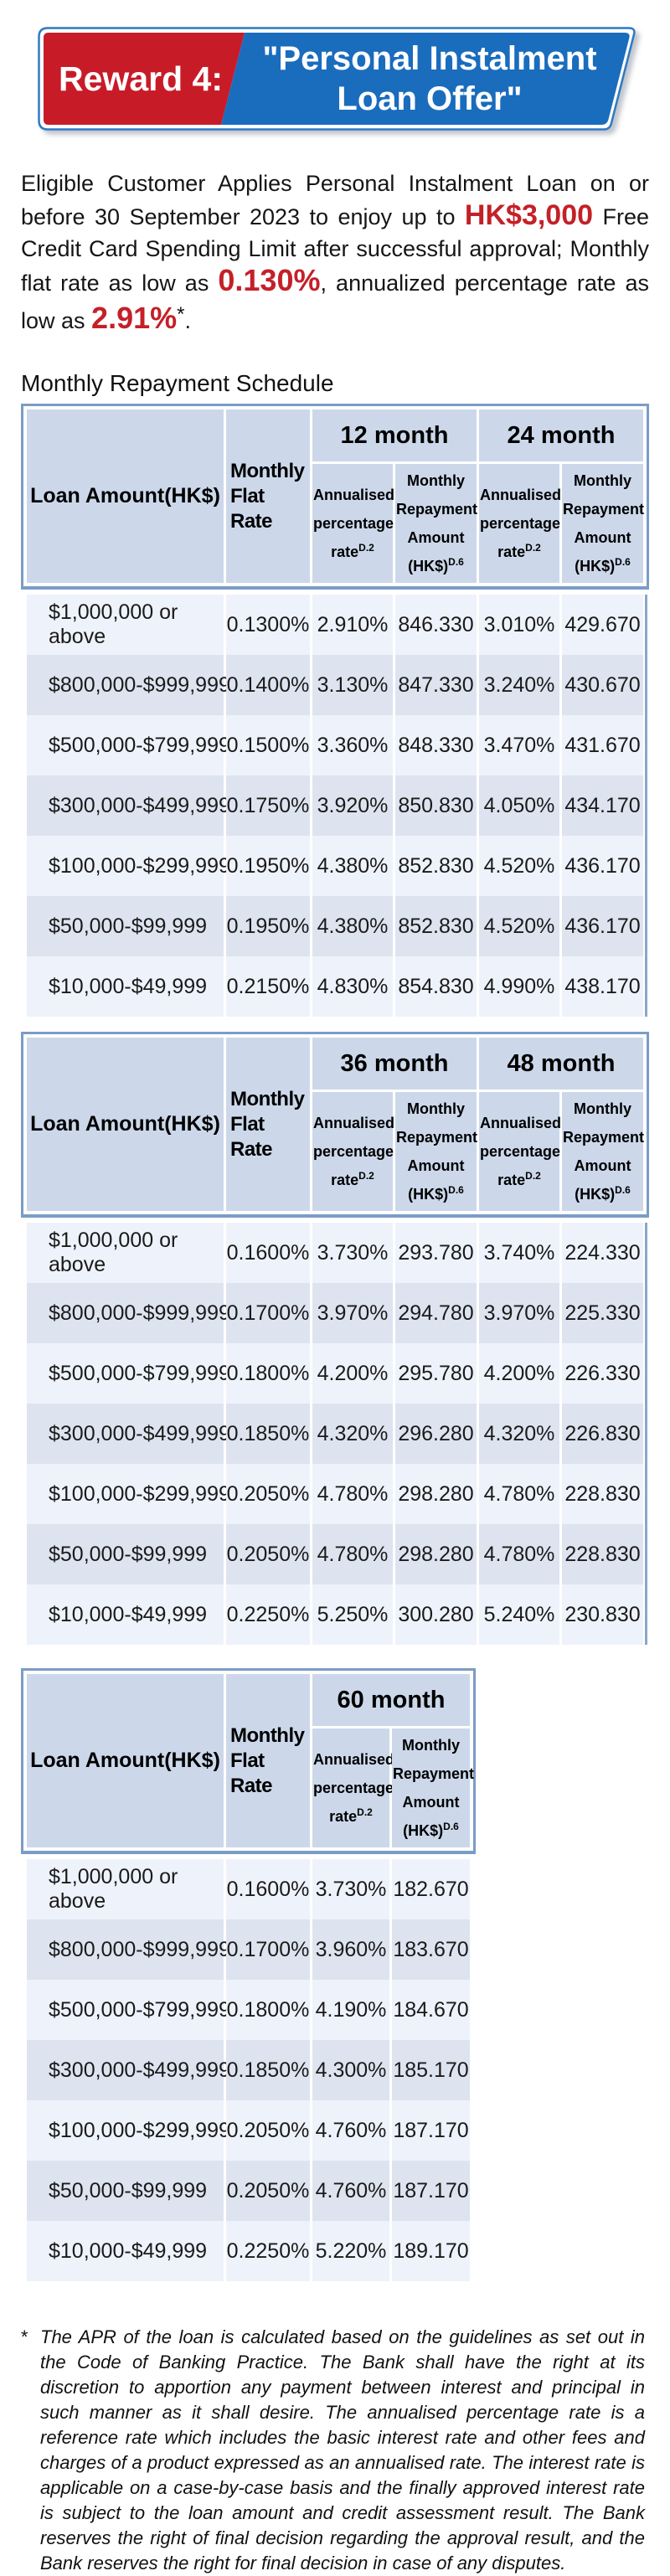 This screenshot has height=2576, width=670. Describe the element at coordinates (602, 745) in the screenshot. I see `value-cell: 431.670` at that location.